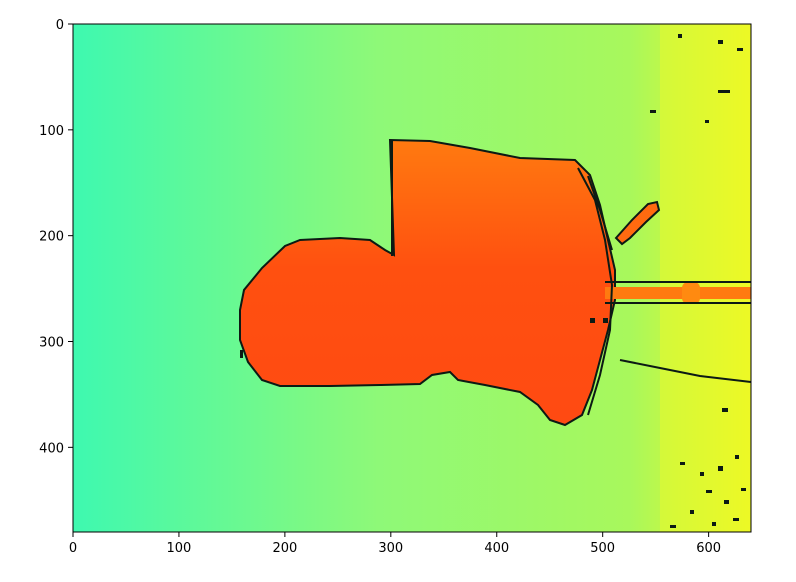 The image size is (796, 582). I want to click on y-tick-label: 400, so click(51, 448).